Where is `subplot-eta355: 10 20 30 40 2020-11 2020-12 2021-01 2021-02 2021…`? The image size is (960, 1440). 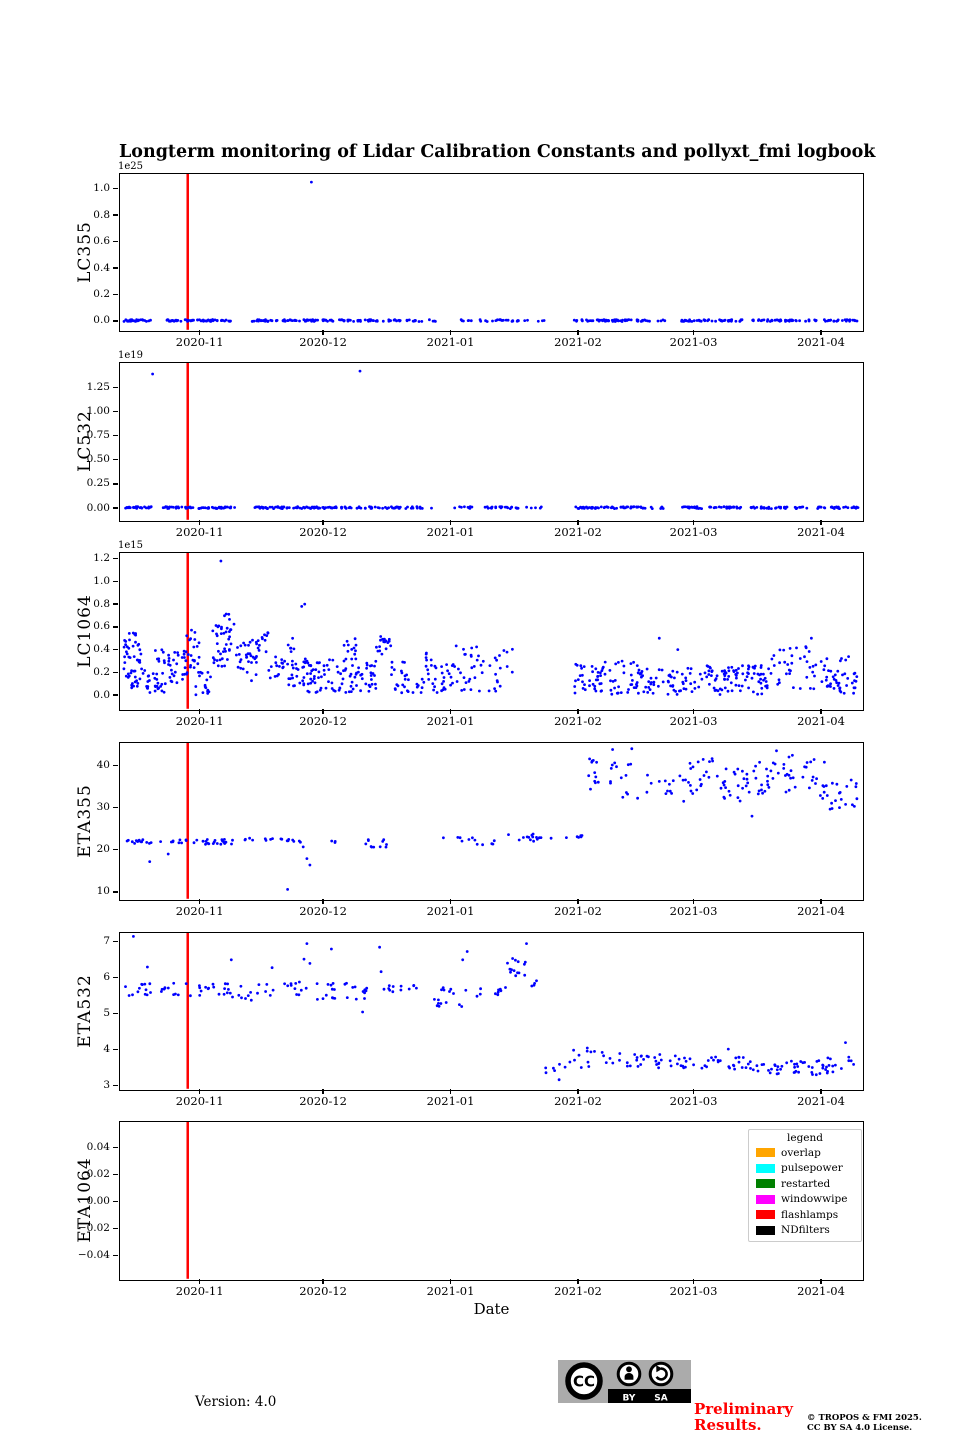
subplot-eta355: 10 20 30 40 2020-11 2020-12 2021-01 2021-02 2021… is located at coordinates (469, 829).